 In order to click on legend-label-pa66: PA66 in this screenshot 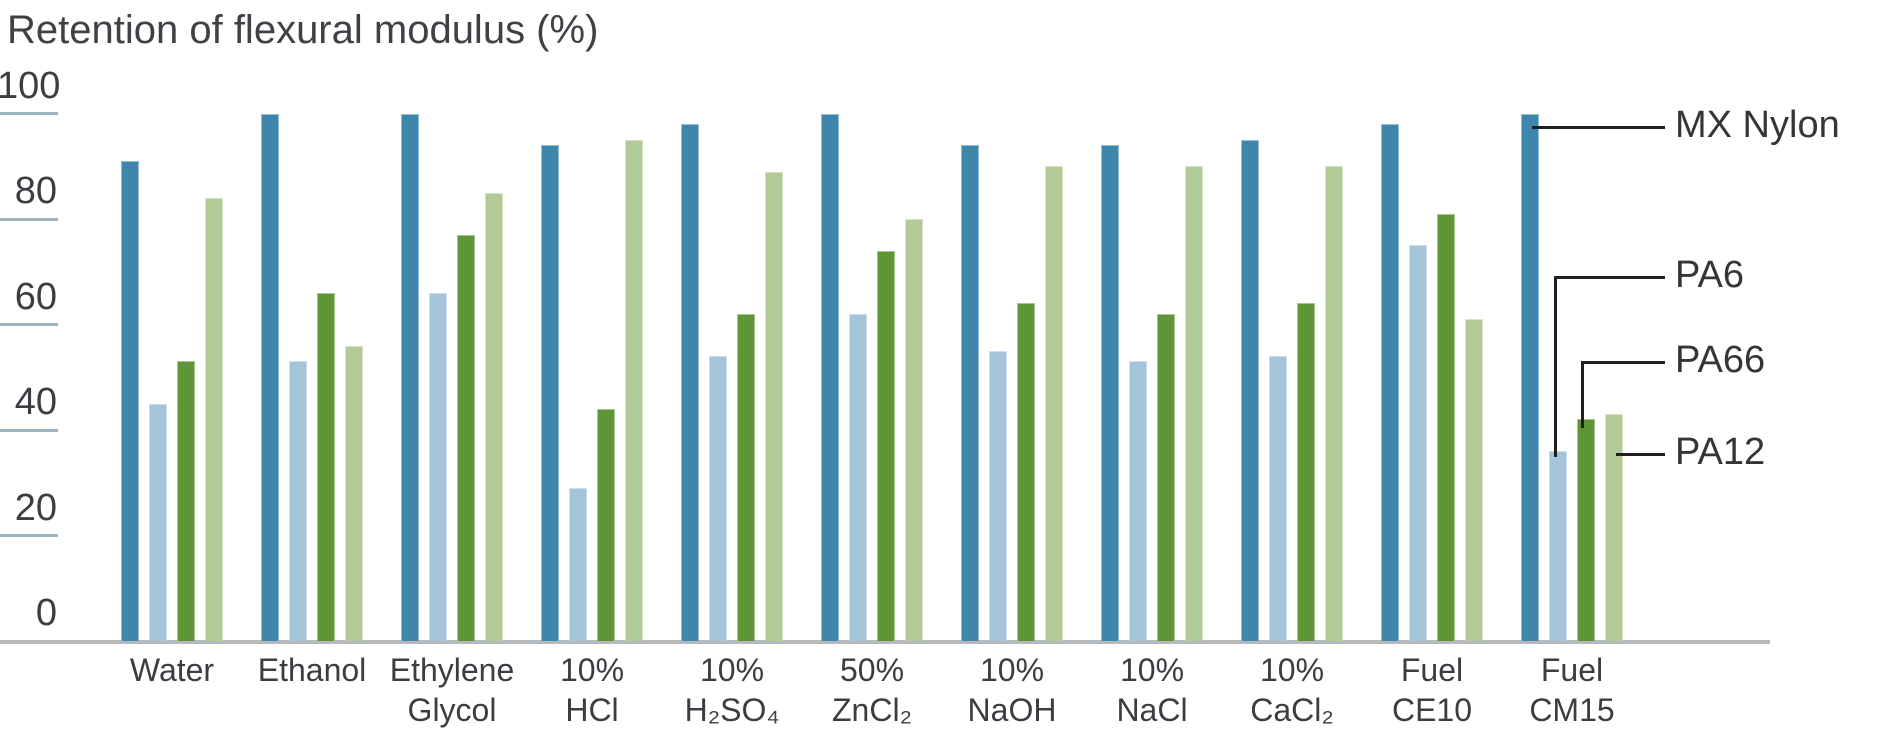, I will do `click(1720, 359)`.